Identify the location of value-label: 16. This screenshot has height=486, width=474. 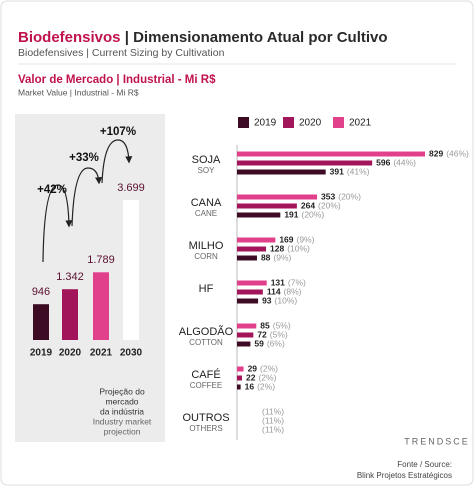
(250, 386).